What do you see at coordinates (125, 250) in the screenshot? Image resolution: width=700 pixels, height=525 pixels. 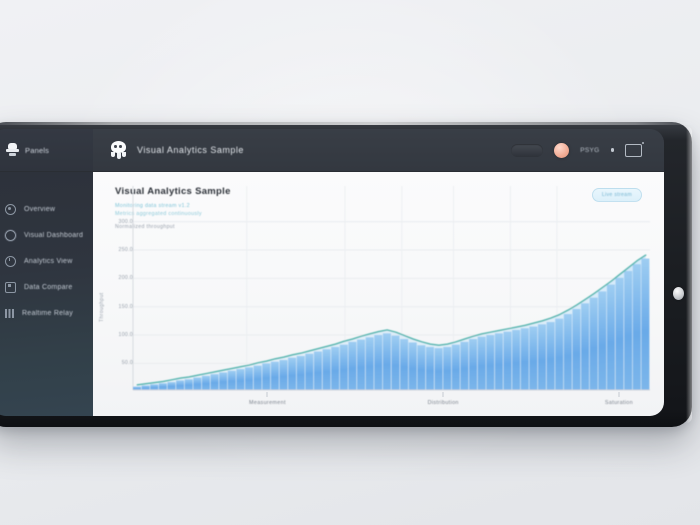 I see `y-axis-tick-label: 250.0` at bounding box center [125, 250].